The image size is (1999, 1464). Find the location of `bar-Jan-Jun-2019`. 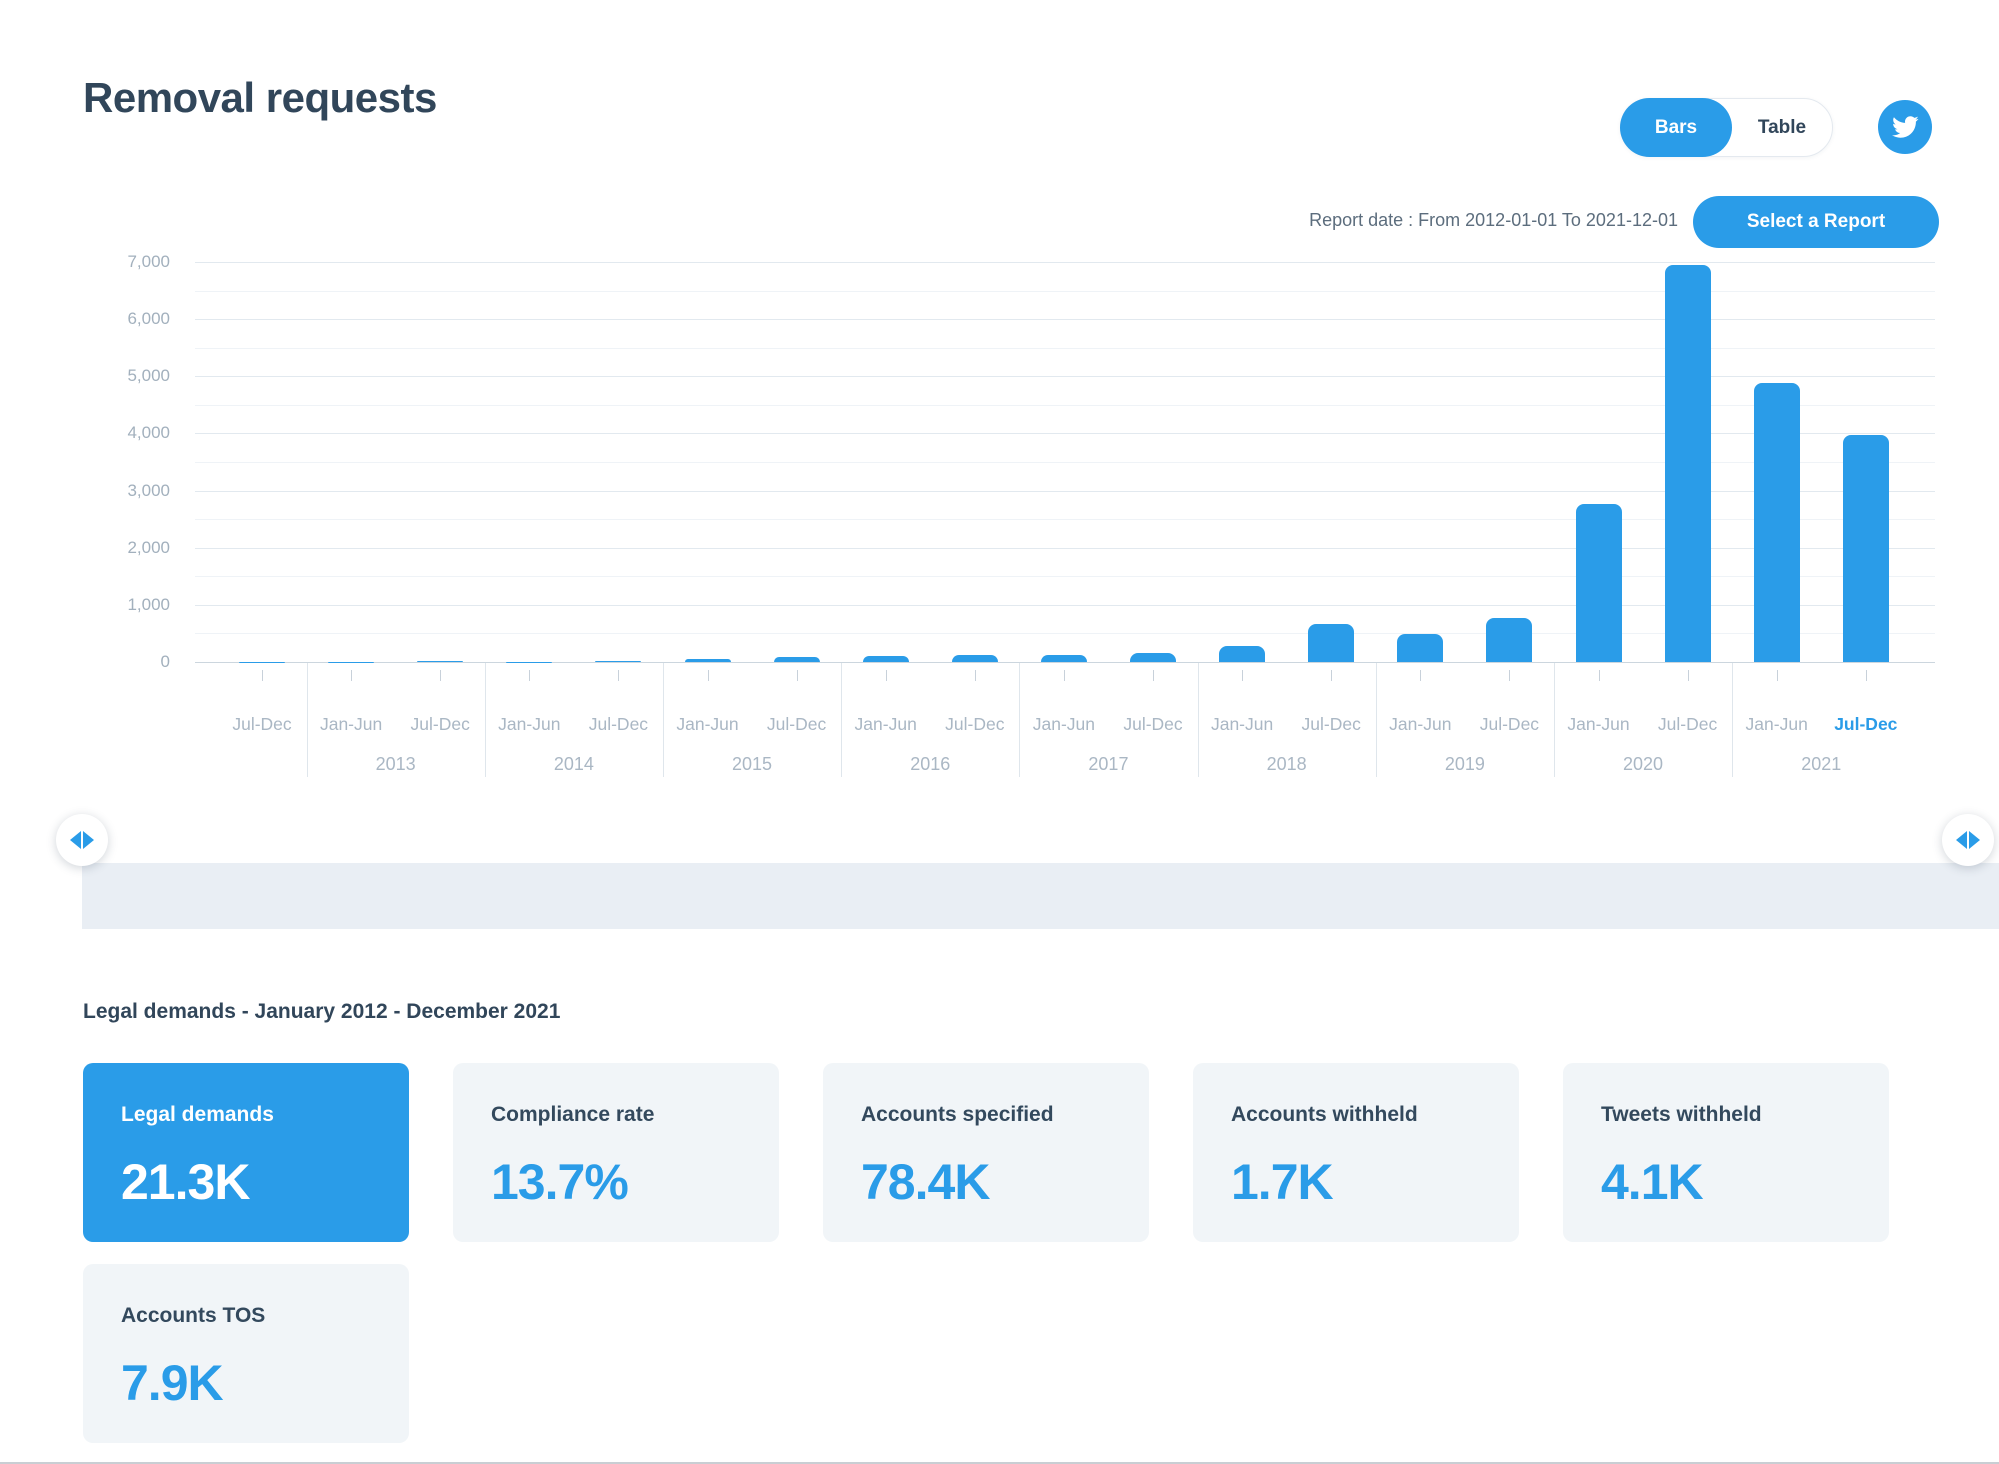

bar-Jan-Jun-2019 is located at coordinates (1420, 648).